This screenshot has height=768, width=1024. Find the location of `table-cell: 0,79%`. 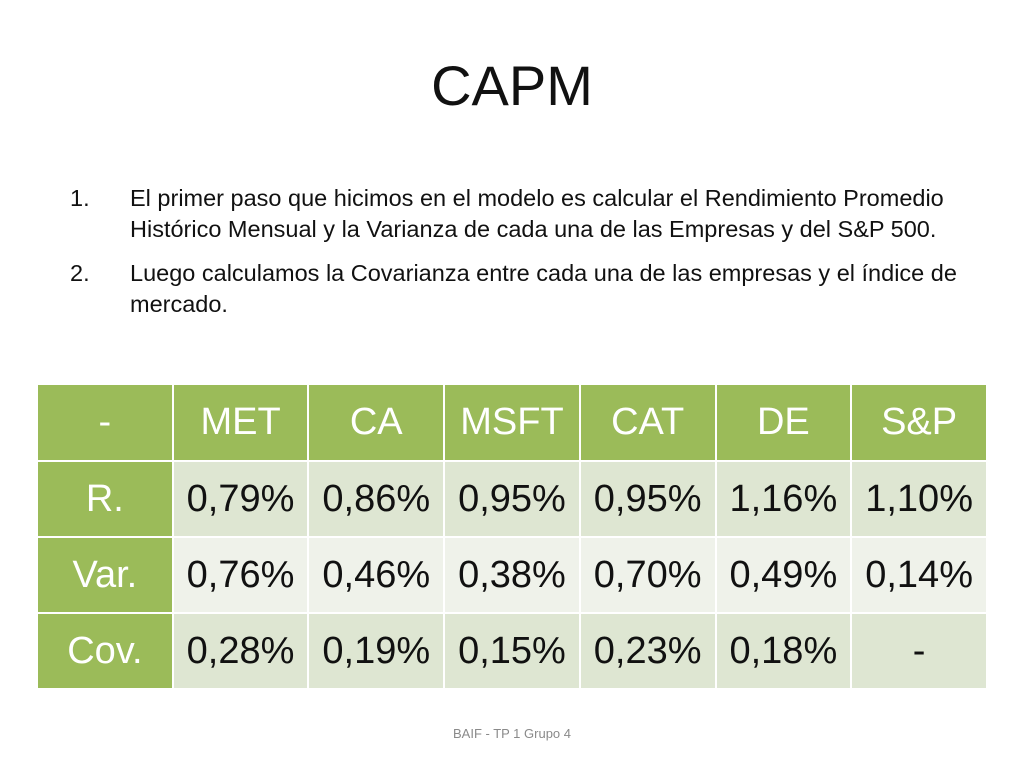

table-cell: 0,79% is located at coordinates (240, 499).